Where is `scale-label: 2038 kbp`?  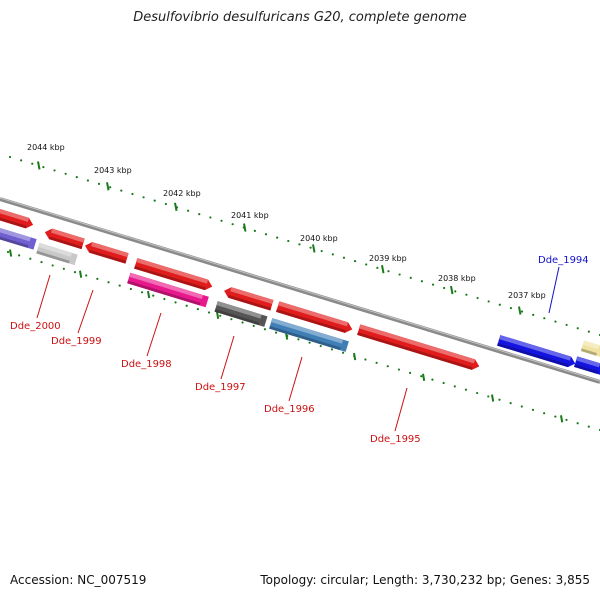 scale-label: 2038 kbp is located at coordinates (457, 278).